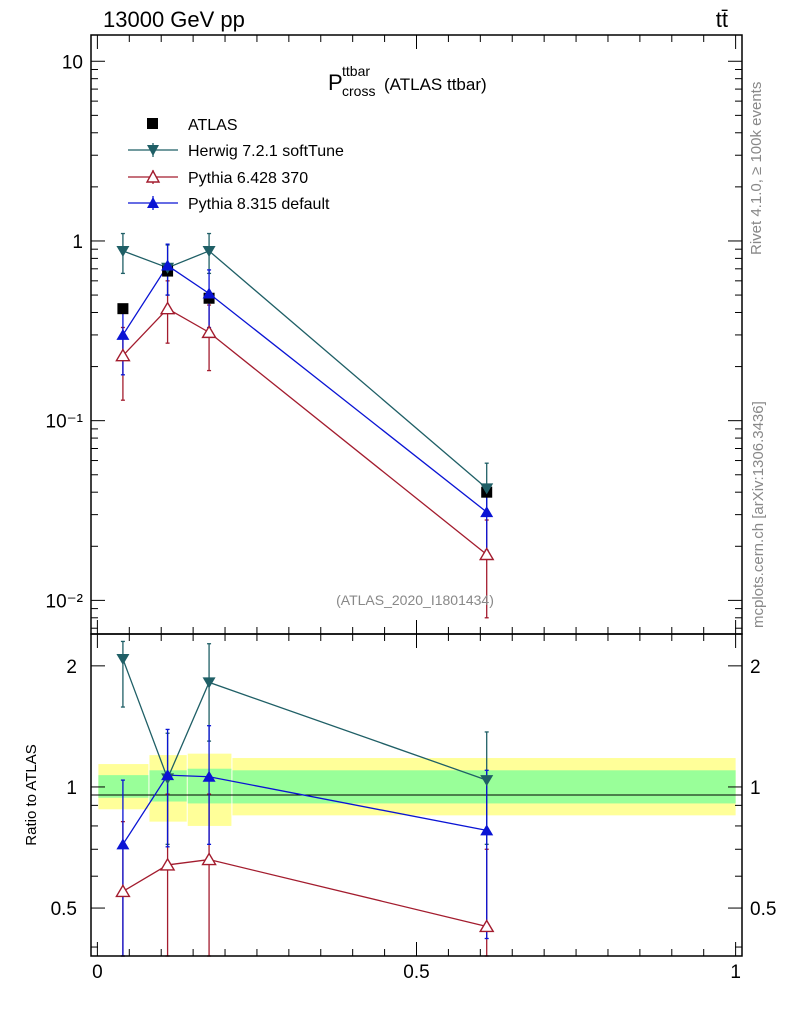 This screenshot has width=786, height=1024. What do you see at coordinates (65, 422) in the screenshot?
I see `main-y-tick-label: 10⁻¹` at bounding box center [65, 422].